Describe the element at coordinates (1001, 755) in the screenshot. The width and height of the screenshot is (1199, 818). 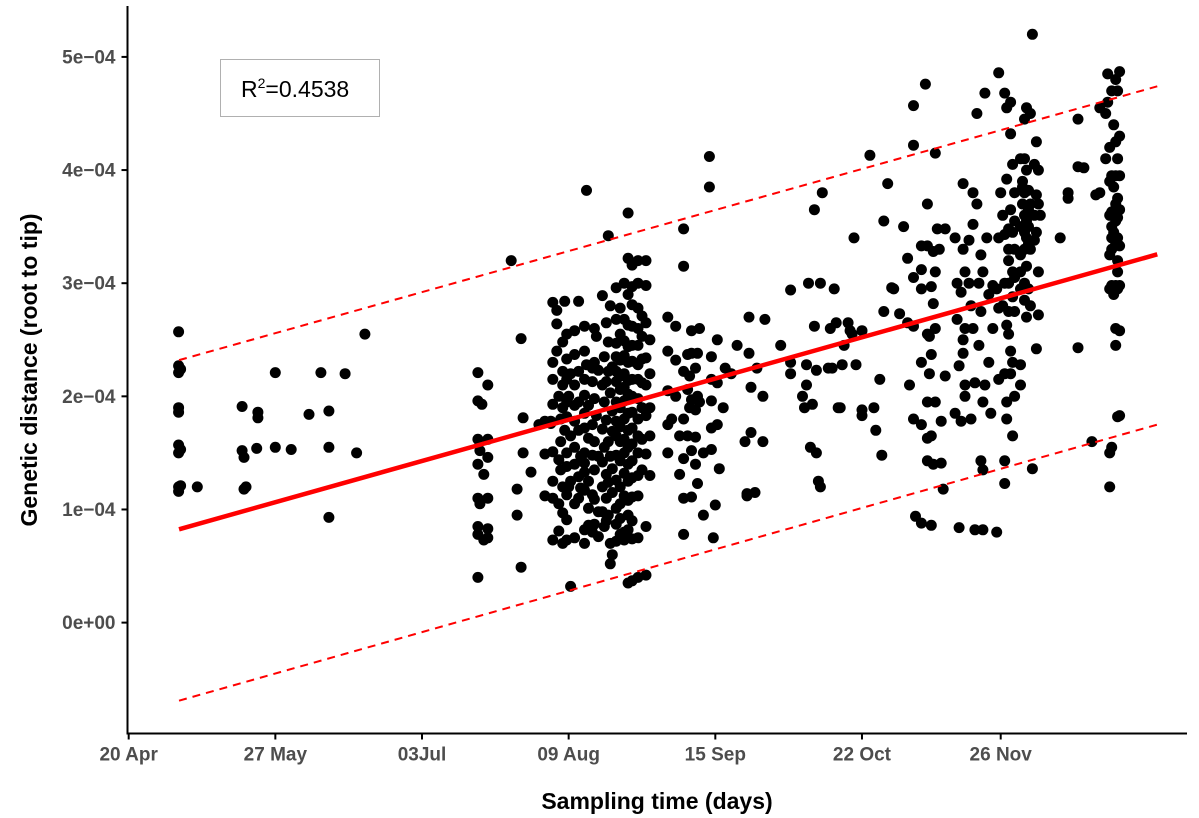
I see `x-tick-label: 26 Nov` at that location.